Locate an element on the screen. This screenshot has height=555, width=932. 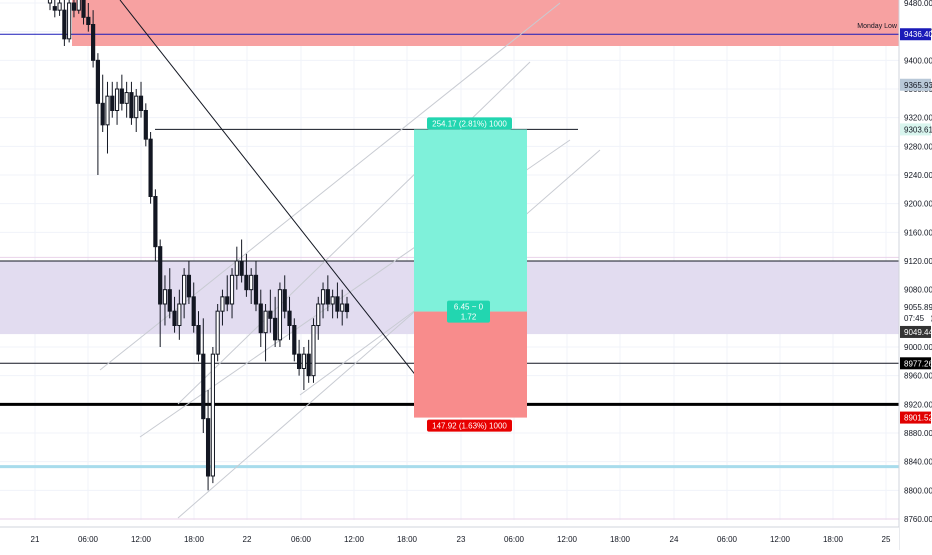
position-stop-zone is located at coordinates (470, 364).